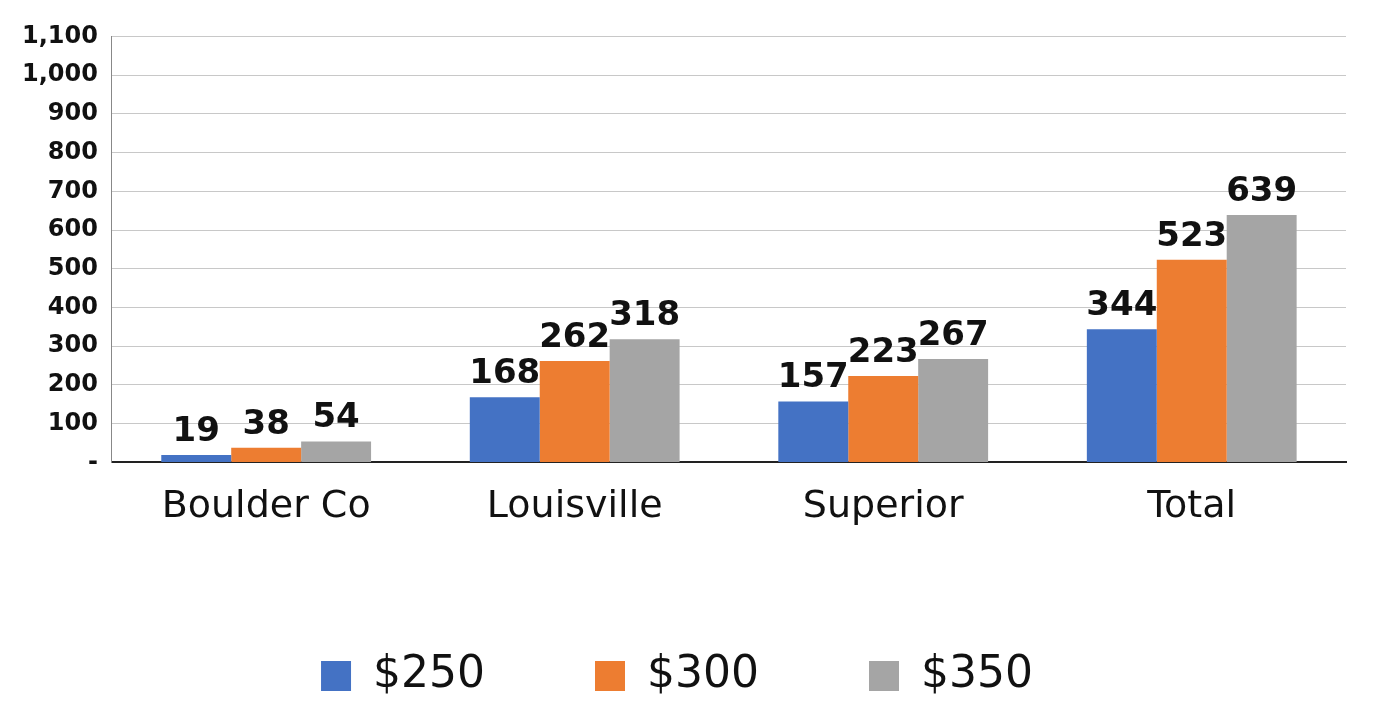  Describe the element at coordinates (703, 672) in the screenshot. I see `legend-label: $300` at that location.